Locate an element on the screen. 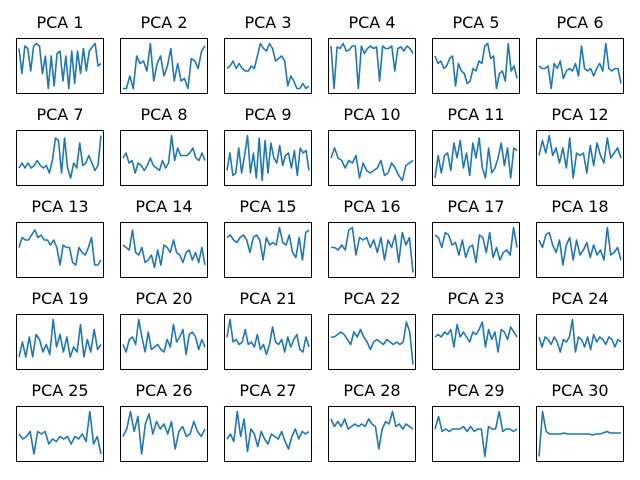  chart-panel: PCA 21 is located at coordinates (268, 330).